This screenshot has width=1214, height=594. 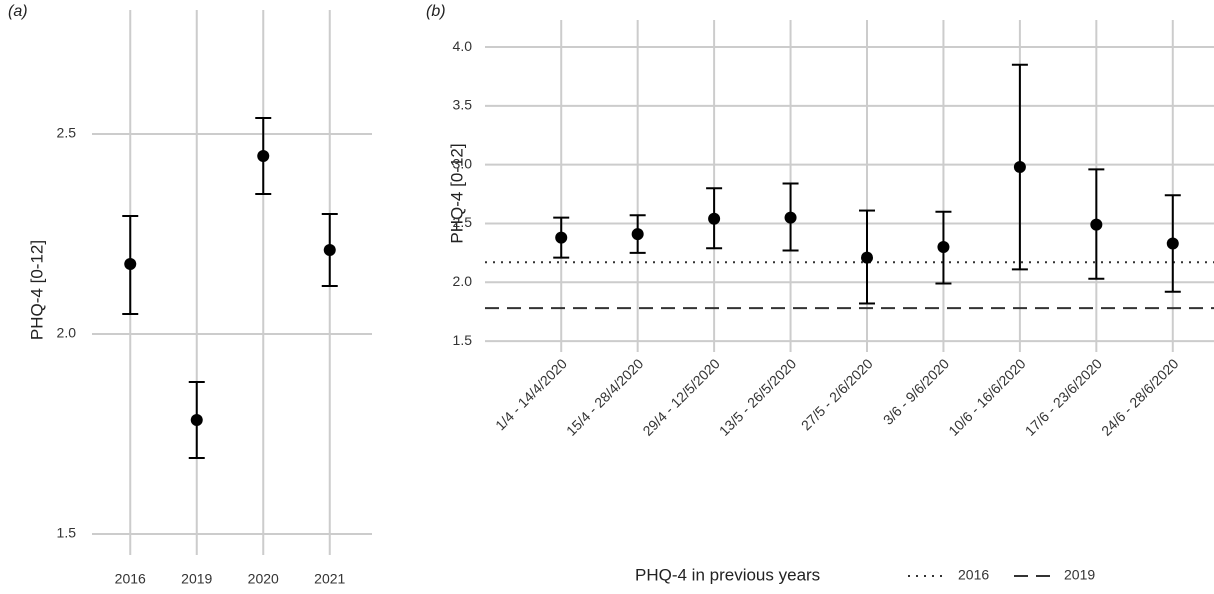 What do you see at coordinates (263, 579) in the screenshot?
I see `x-tick-label: 2020` at bounding box center [263, 579].